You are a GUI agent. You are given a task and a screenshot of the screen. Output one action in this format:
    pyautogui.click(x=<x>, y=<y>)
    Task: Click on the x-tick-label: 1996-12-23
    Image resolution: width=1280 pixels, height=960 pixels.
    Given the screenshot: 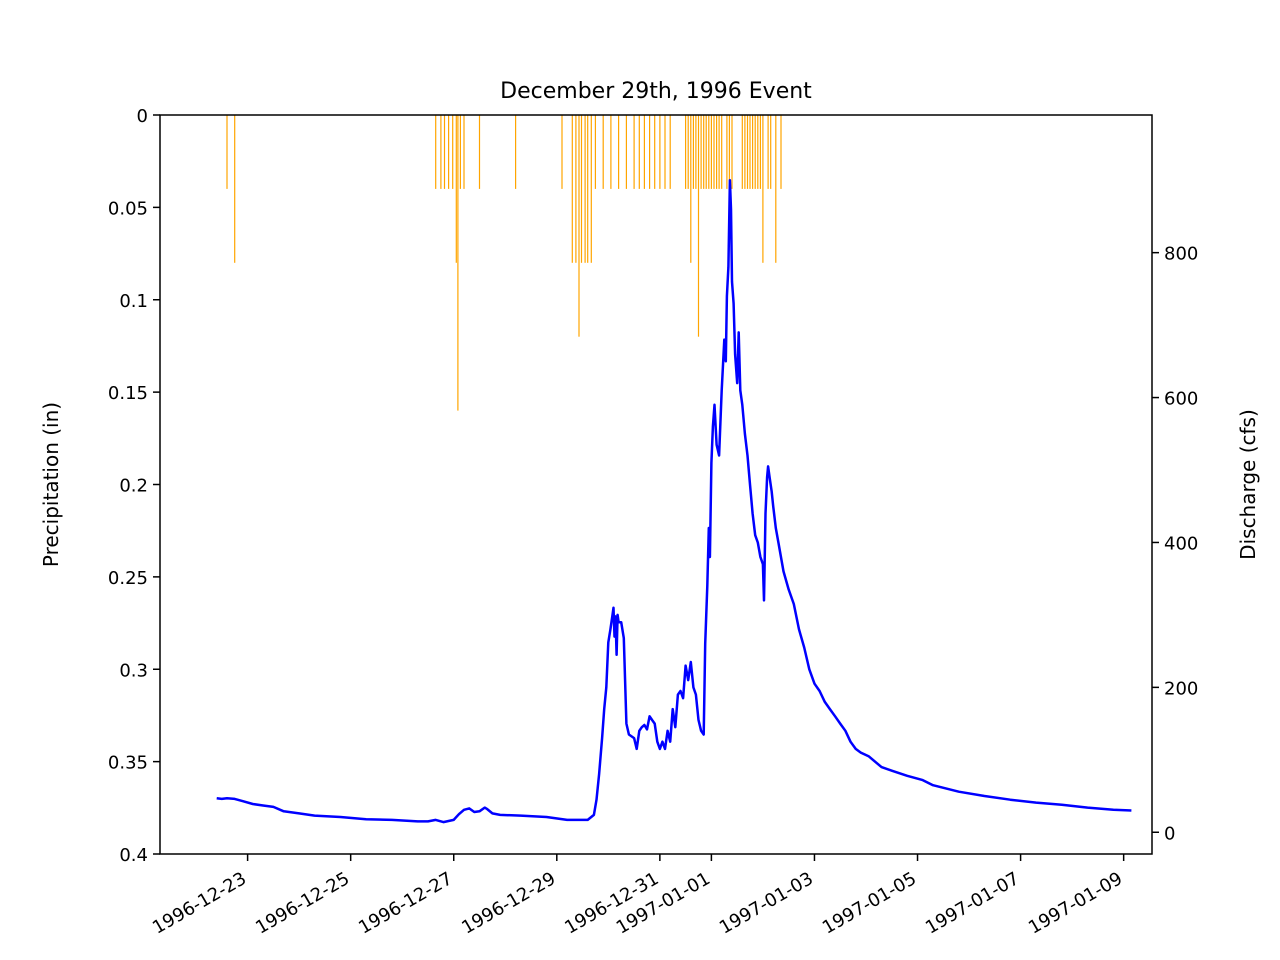 What is the action you would take?
    pyautogui.click(x=199, y=903)
    